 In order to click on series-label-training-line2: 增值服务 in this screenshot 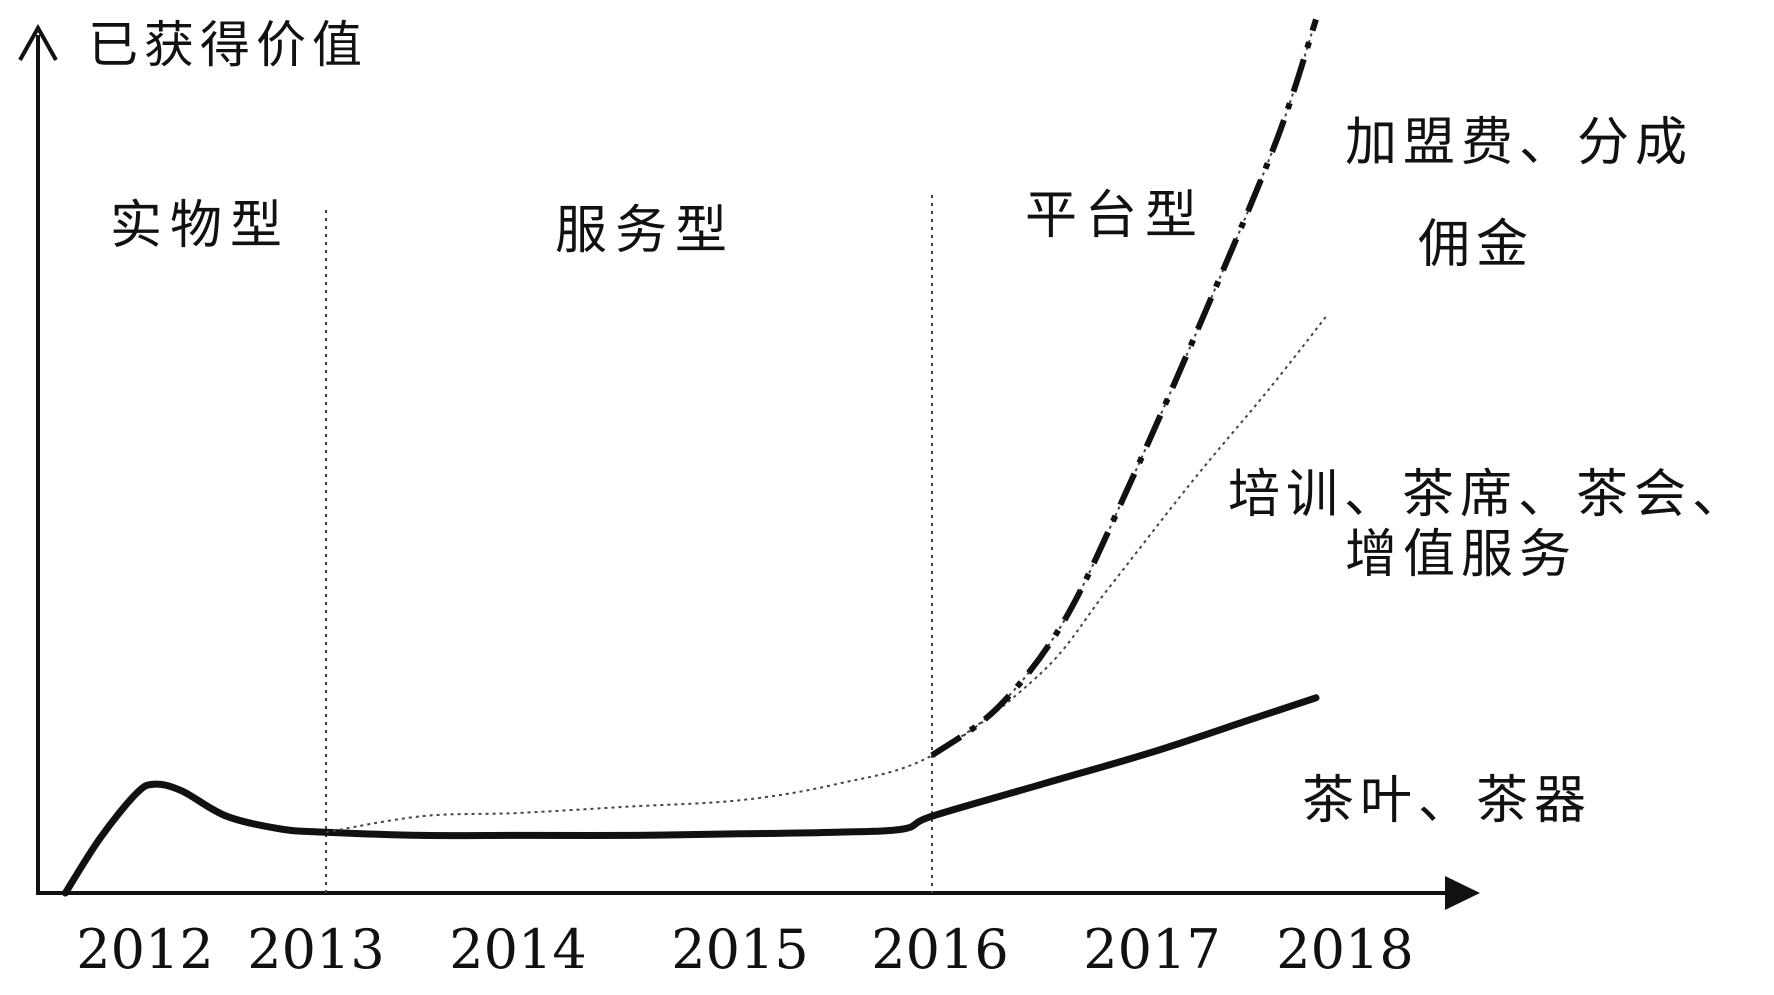, I will do `click(1461, 555)`.